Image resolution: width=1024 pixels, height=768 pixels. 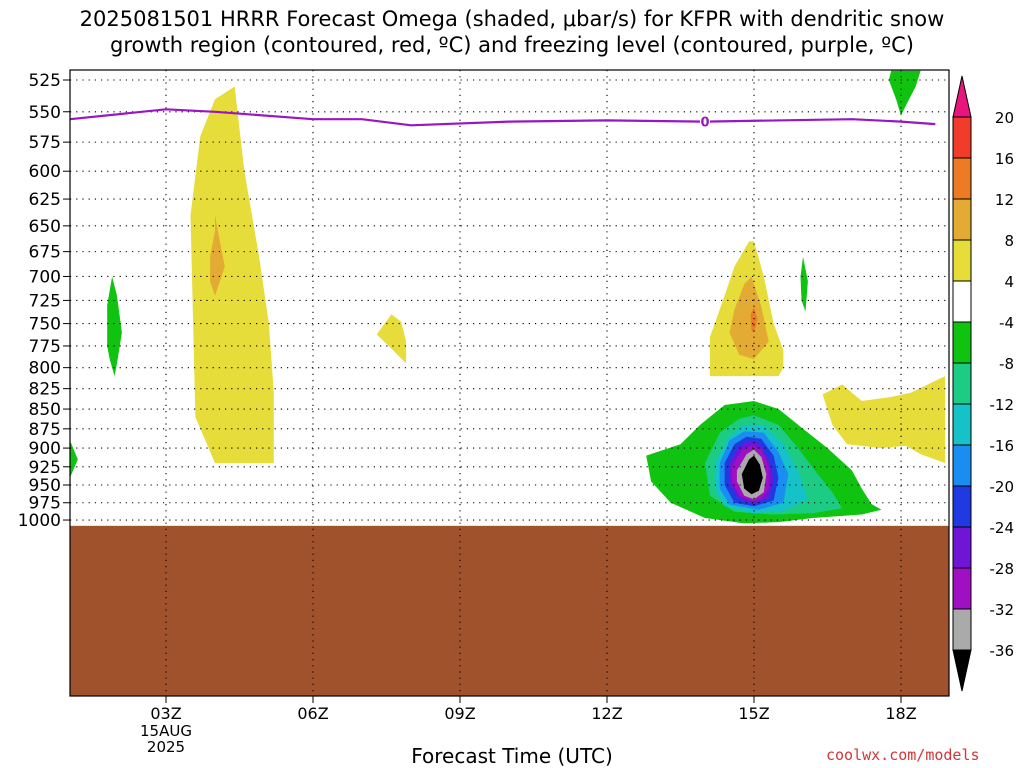 What do you see at coordinates (1002, 405) in the screenshot?
I see `colorbar-label--12: -12` at bounding box center [1002, 405].